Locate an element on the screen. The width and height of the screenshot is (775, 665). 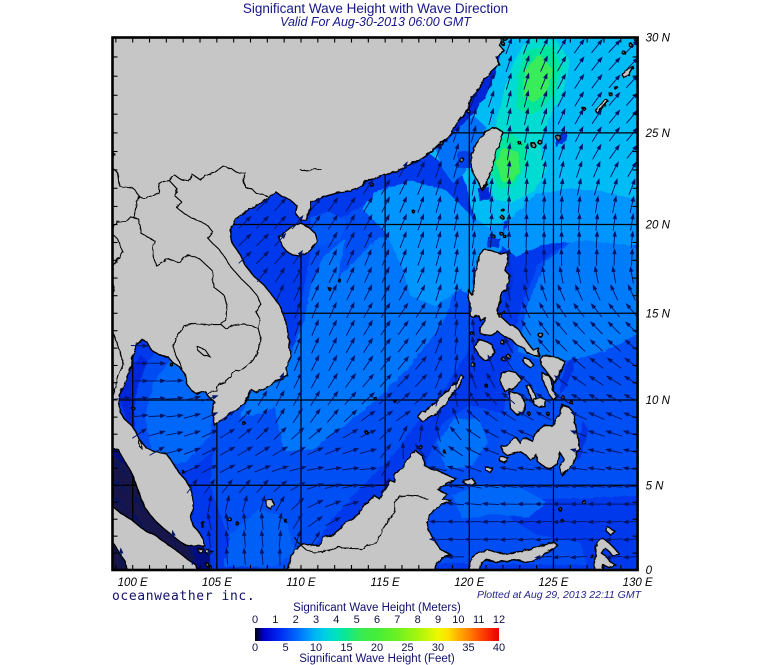
x-axis-label: 120 E is located at coordinates (469, 583).